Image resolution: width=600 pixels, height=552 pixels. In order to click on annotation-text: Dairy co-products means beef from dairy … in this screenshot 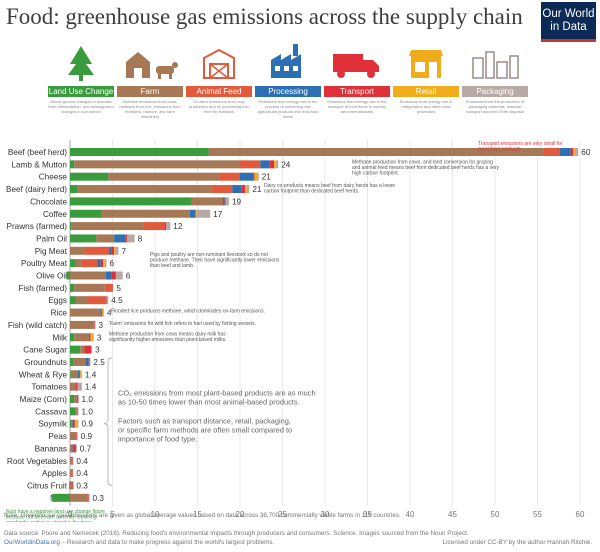, I will do `click(330, 189)`.